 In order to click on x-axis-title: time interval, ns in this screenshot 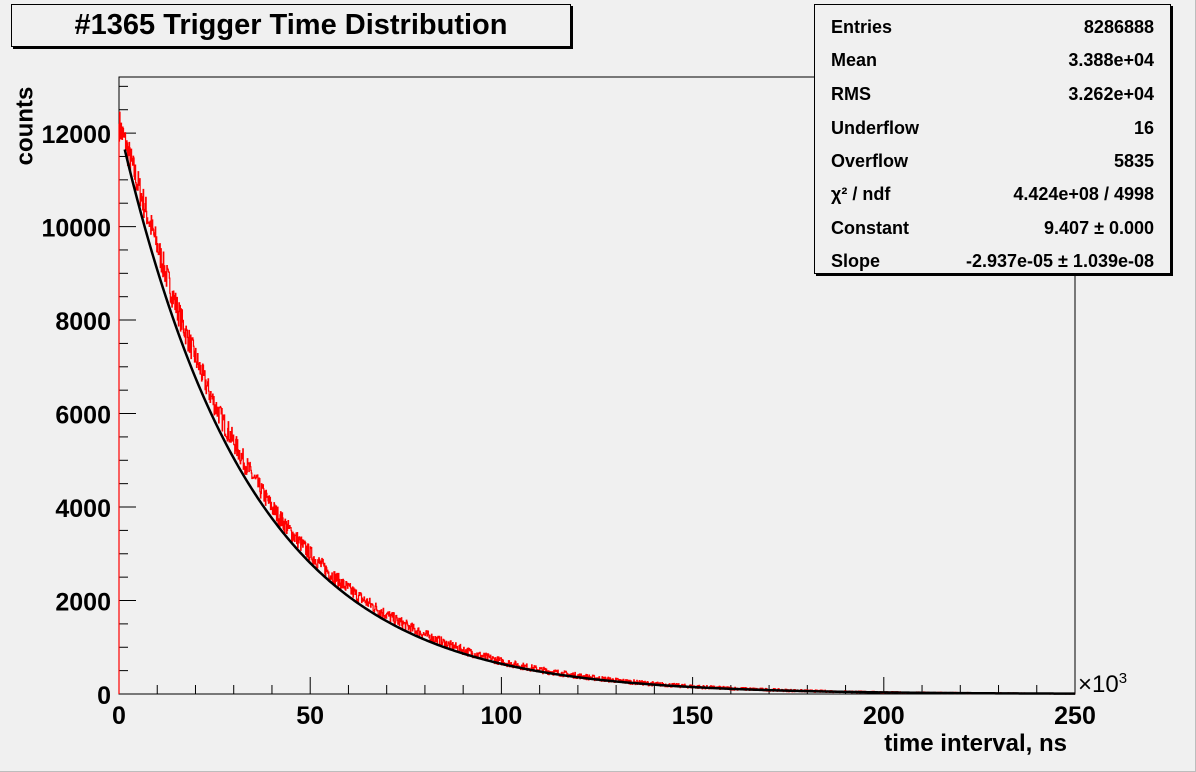, I will do `click(975, 743)`.